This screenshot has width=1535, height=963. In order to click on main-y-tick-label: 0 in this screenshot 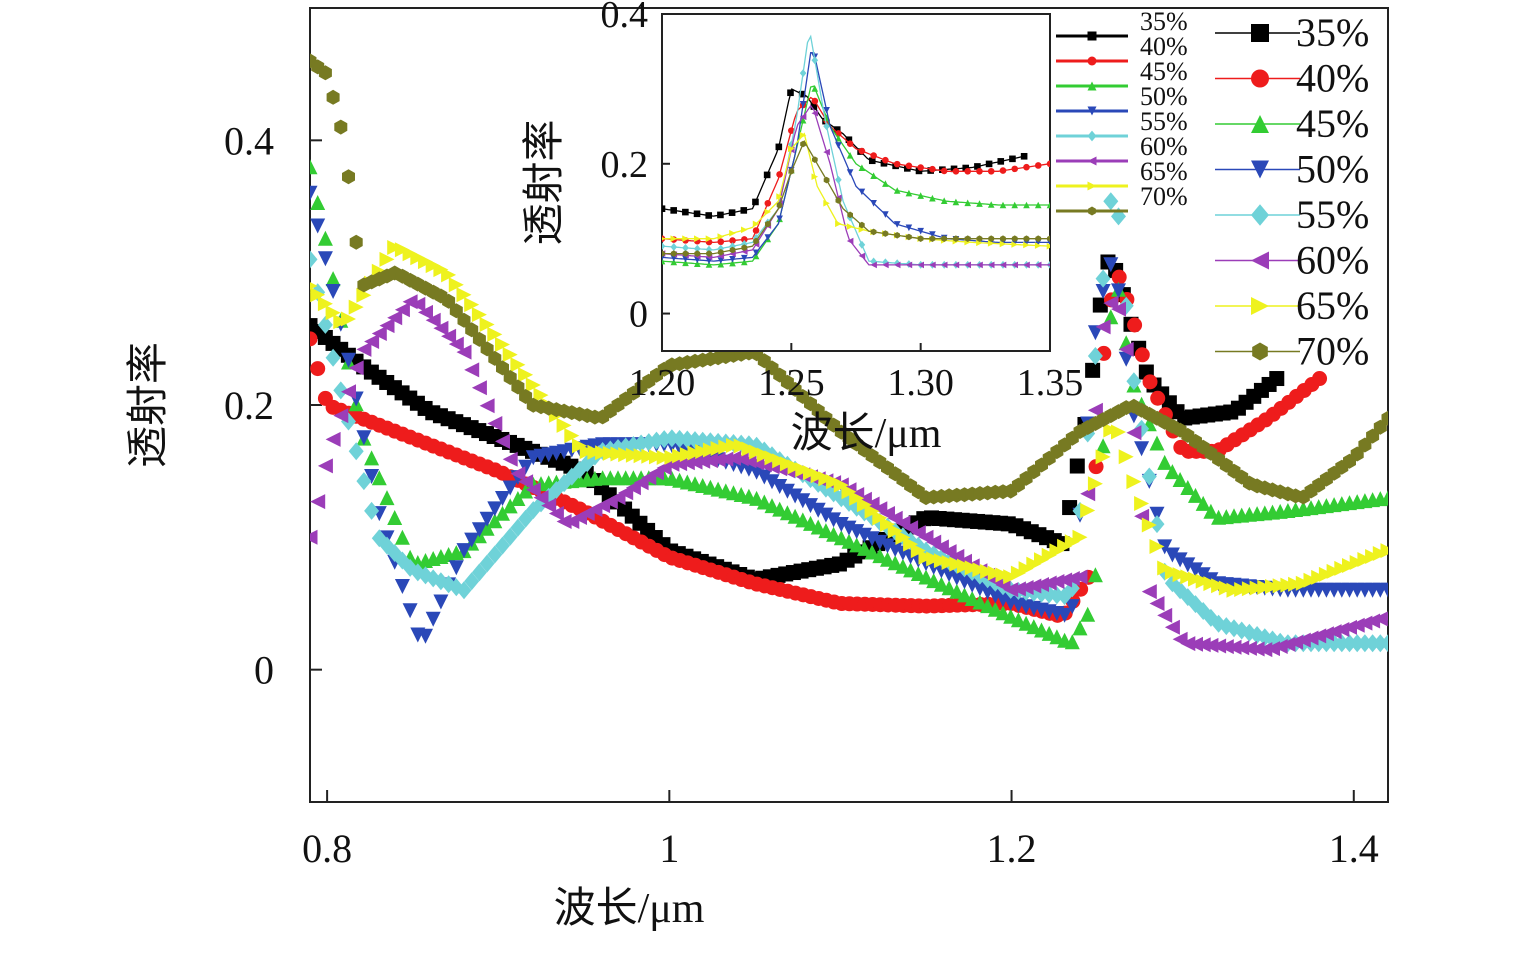, I will do `click(264, 670)`.